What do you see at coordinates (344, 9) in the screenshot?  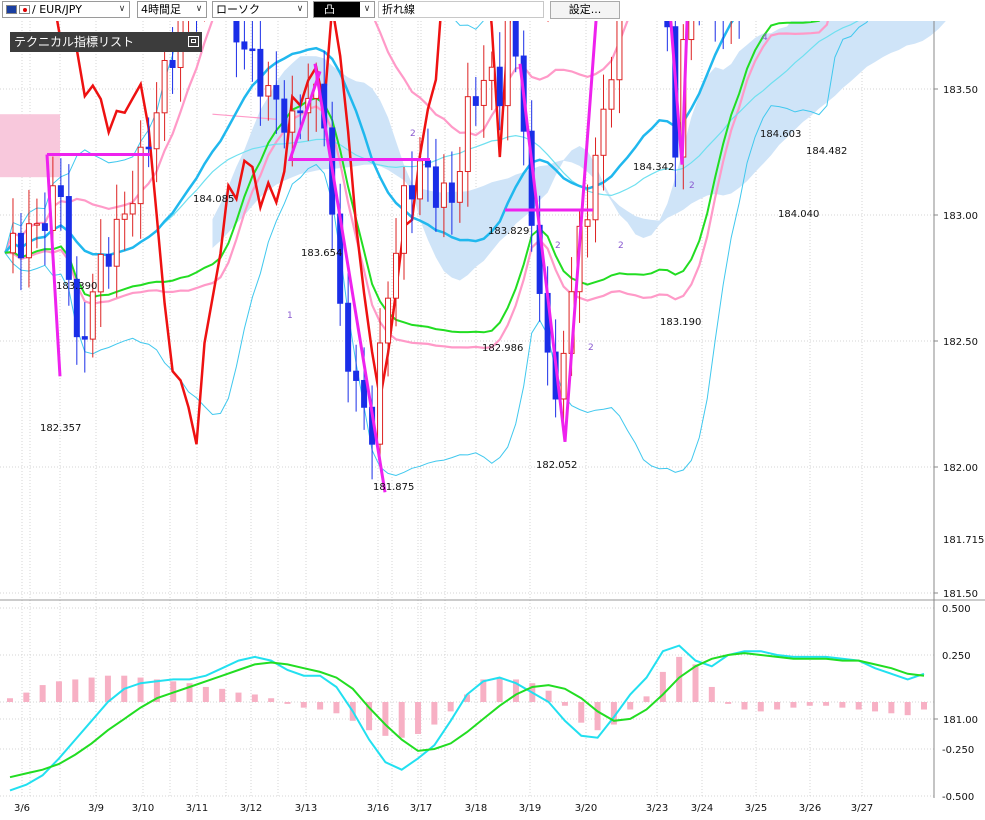 I see `tool-select: 凸 ∨` at bounding box center [344, 9].